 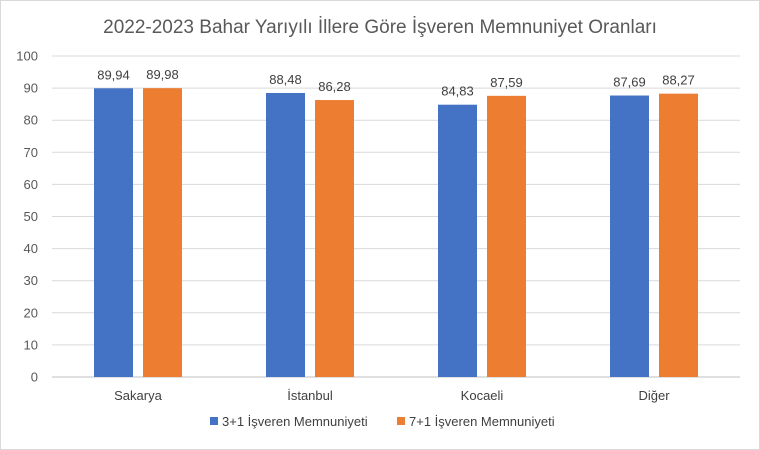 What do you see at coordinates (482, 395) in the screenshot?
I see `category-label: Kocaeli` at bounding box center [482, 395].